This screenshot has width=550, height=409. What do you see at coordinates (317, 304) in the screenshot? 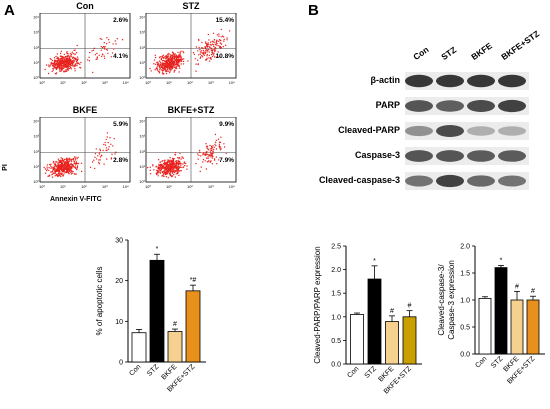
I see `y-axis-label: Cleaved-PARP/PARP expression` at bounding box center [317, 304].